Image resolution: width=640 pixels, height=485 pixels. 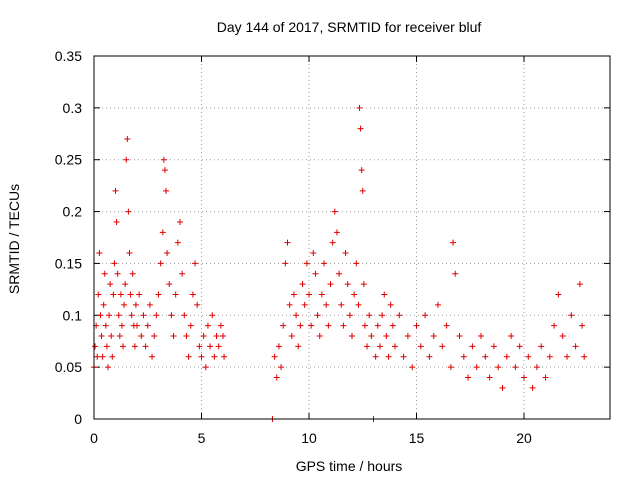 I want to click on x-tick-label: 0, so click(x=94, y=438).